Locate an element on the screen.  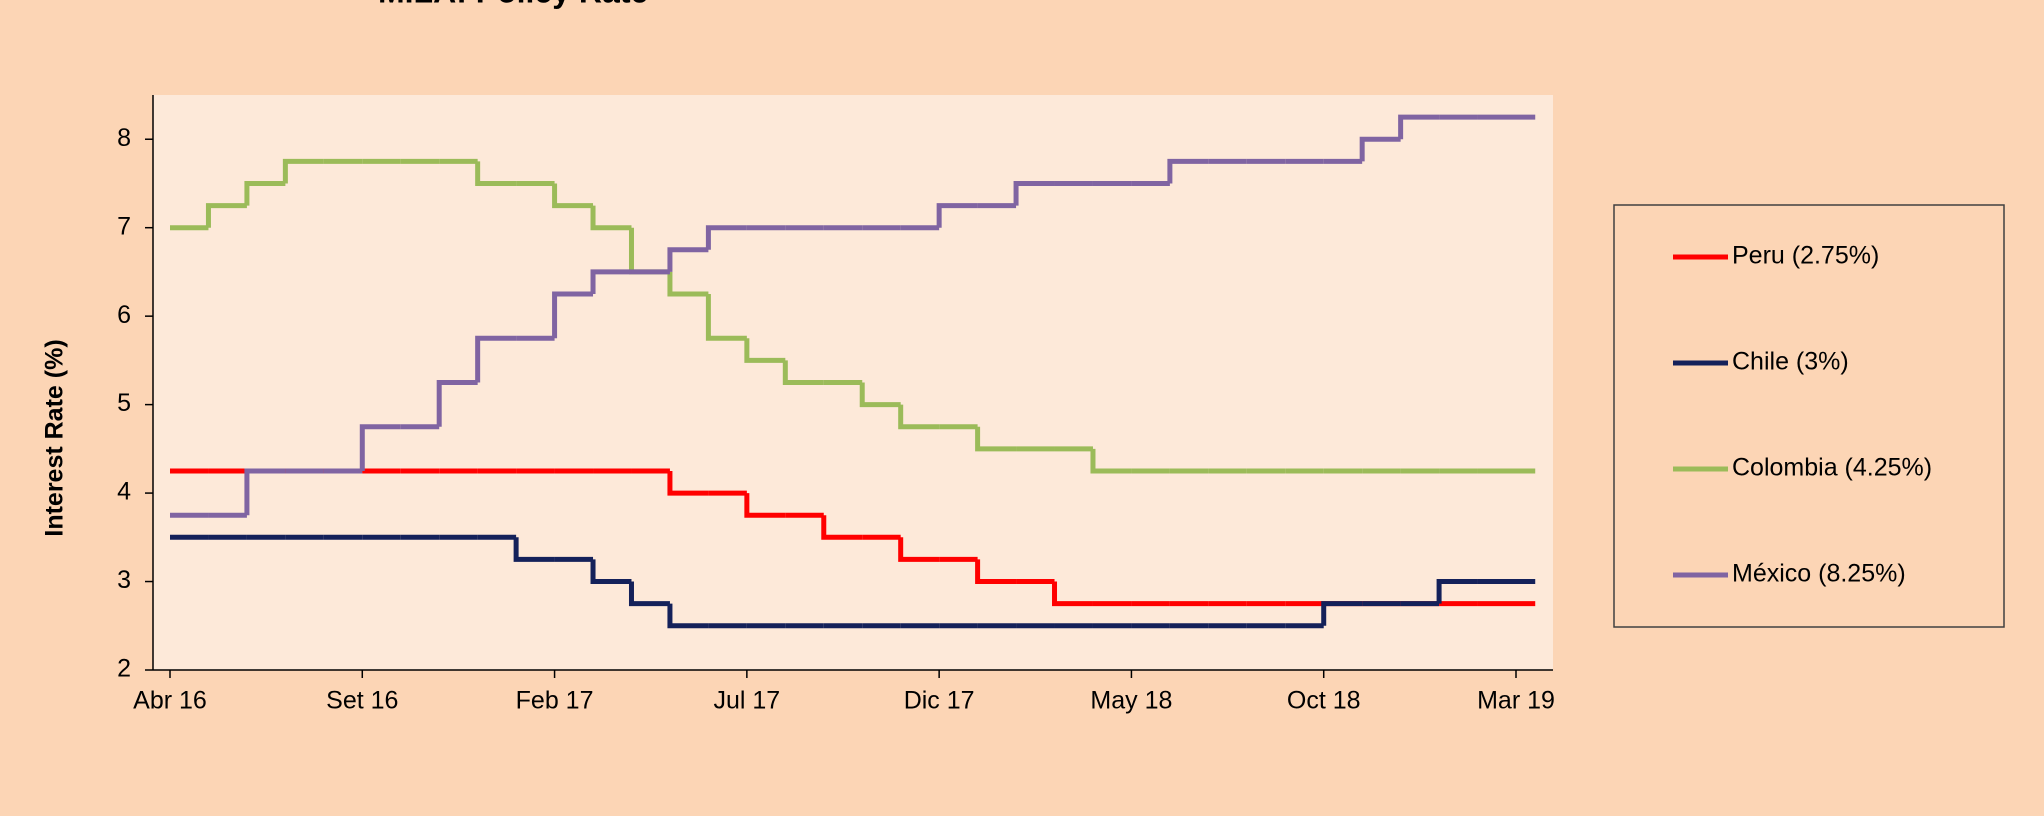
legend-box is located at coordinates (1809, 416).